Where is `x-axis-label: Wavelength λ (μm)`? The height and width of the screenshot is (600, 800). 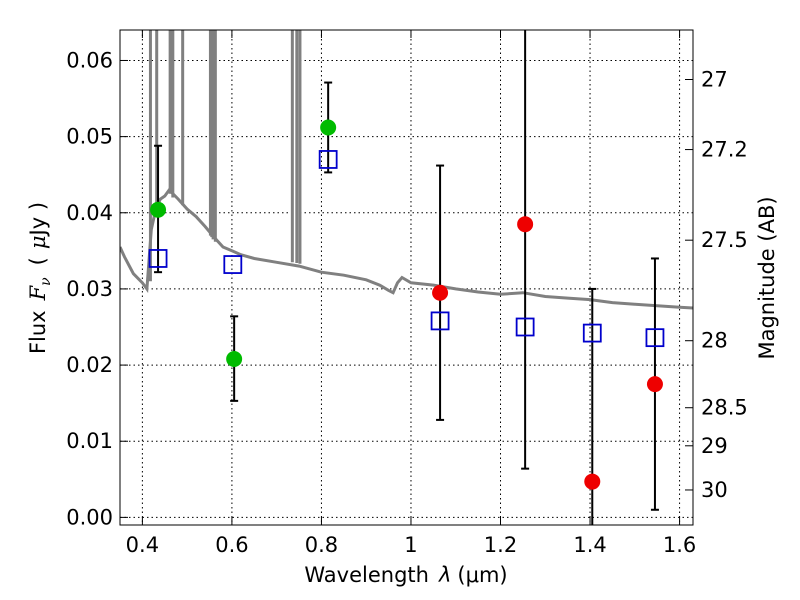
x-axis-label: Wavelength λ (μm) is located at coordinates (405, 575).